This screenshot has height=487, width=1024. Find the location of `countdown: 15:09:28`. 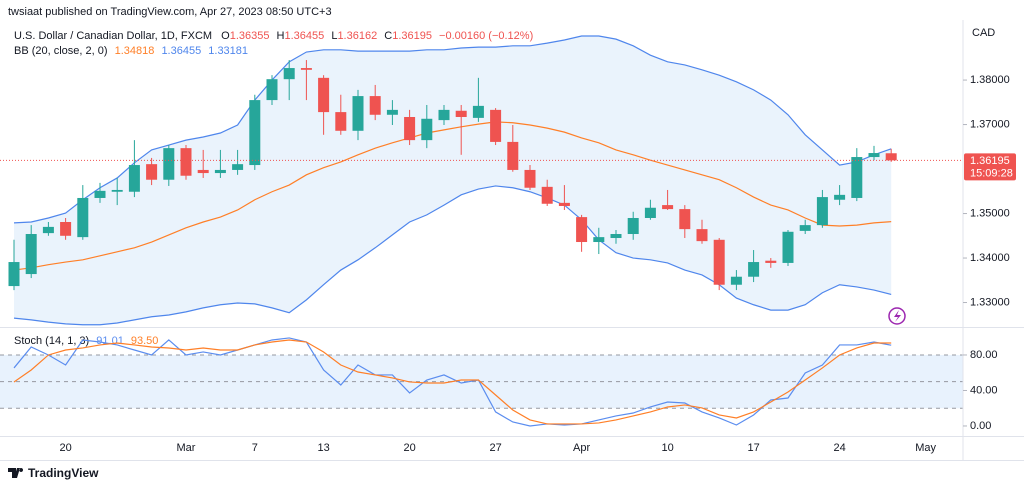

countdown: 15:09:28 is located at coordinates (991, 173).